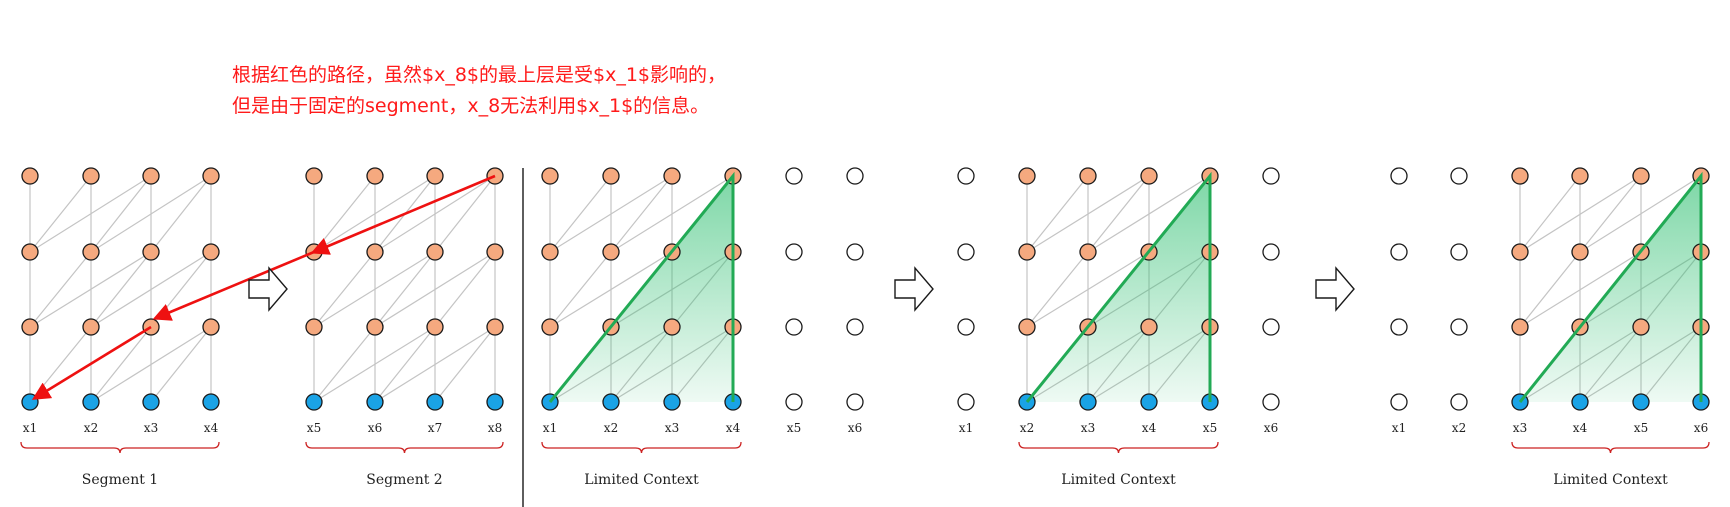  I want to click on annotation-line-2: 但是由于固定的segment，x_8无法利用$x_1$的信息。, so click(471, 106).